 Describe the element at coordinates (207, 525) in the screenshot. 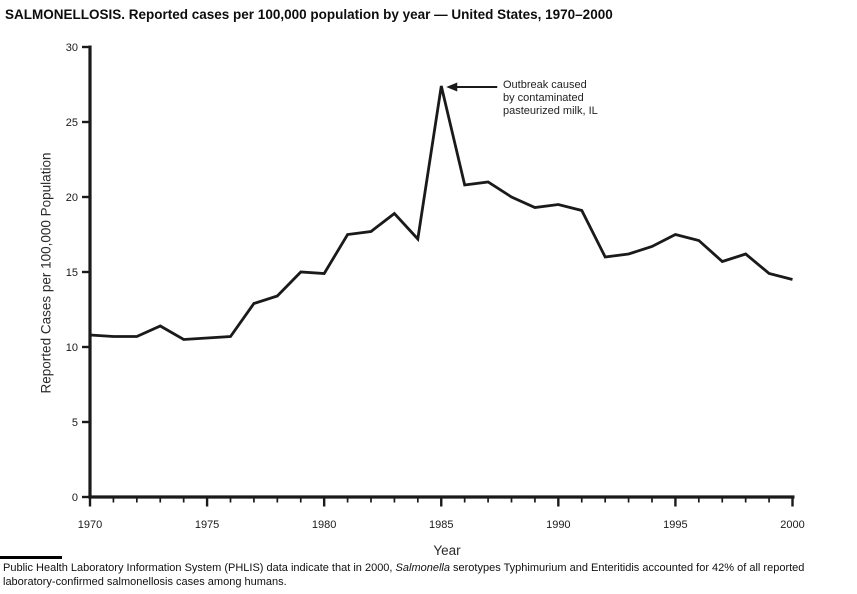

I see `x-tick-label: 1975` at that location.